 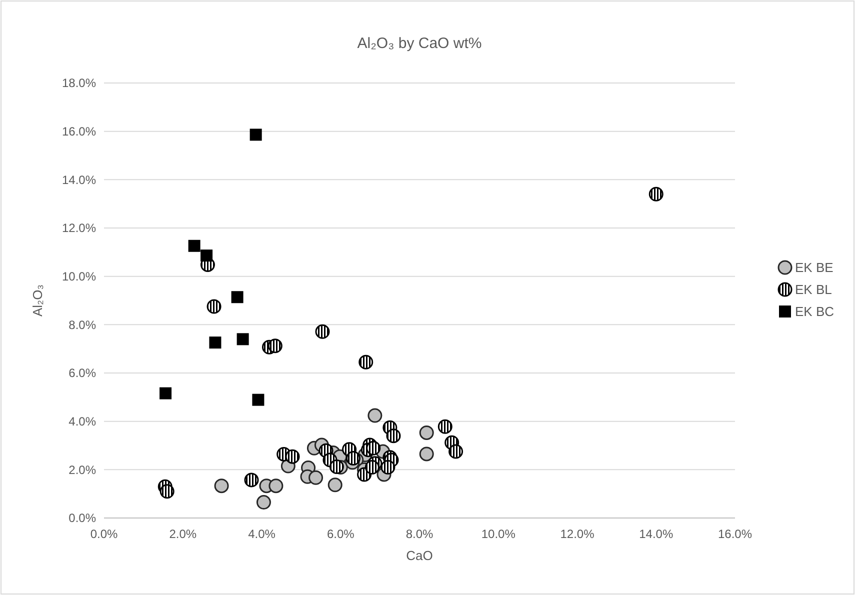 What do you see at coordinates (82, 518) in the screenshot?
I see `y-tick-label: 0.0%` at bounding box center [82, 518].